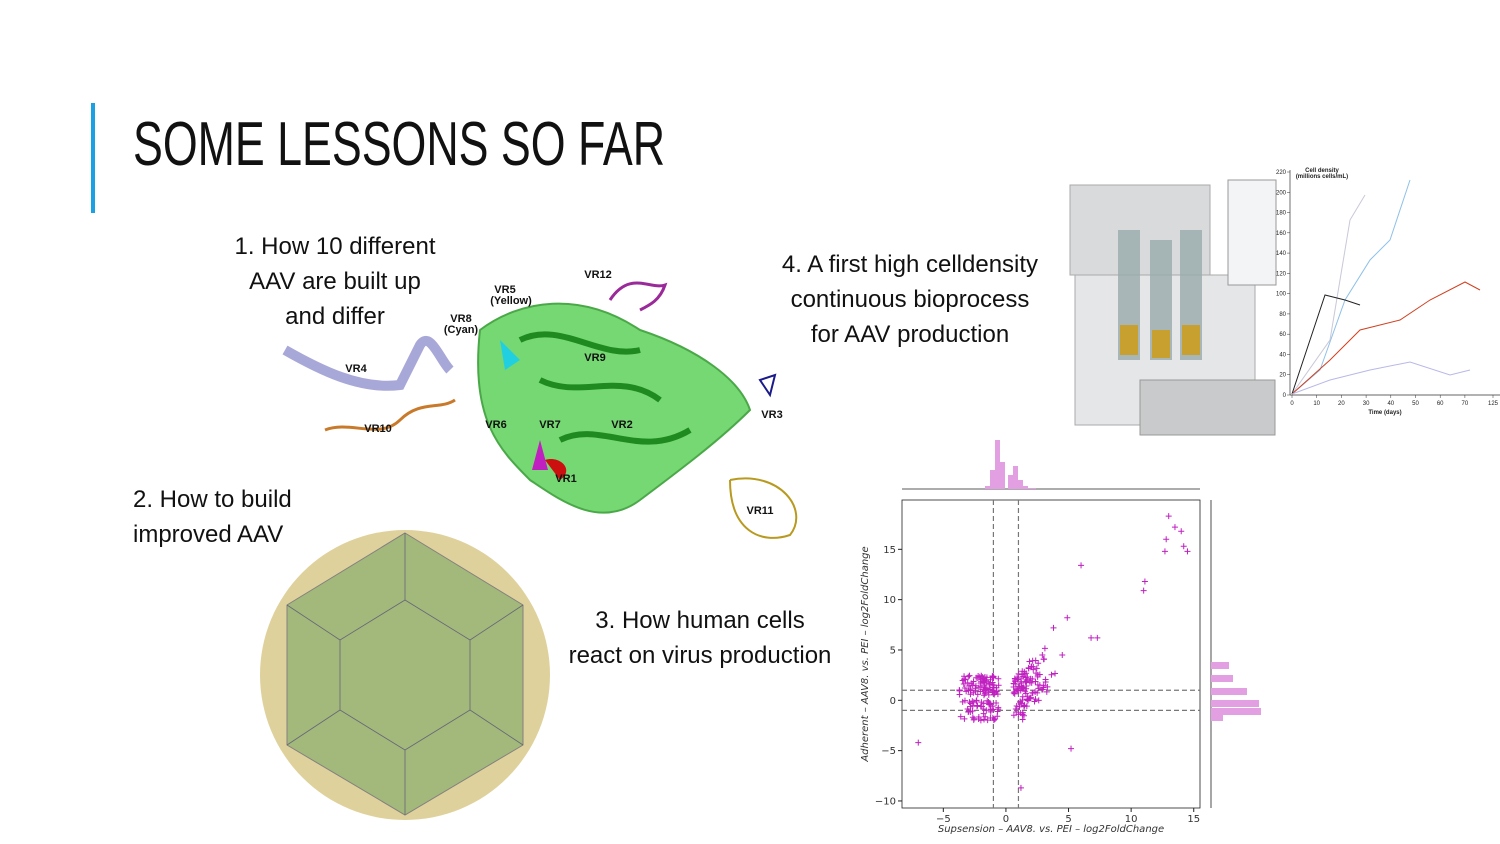 The width and height of the screenshot is (1500, 844). I want to click on lesson-text: react on virus production, so click(700, 655).